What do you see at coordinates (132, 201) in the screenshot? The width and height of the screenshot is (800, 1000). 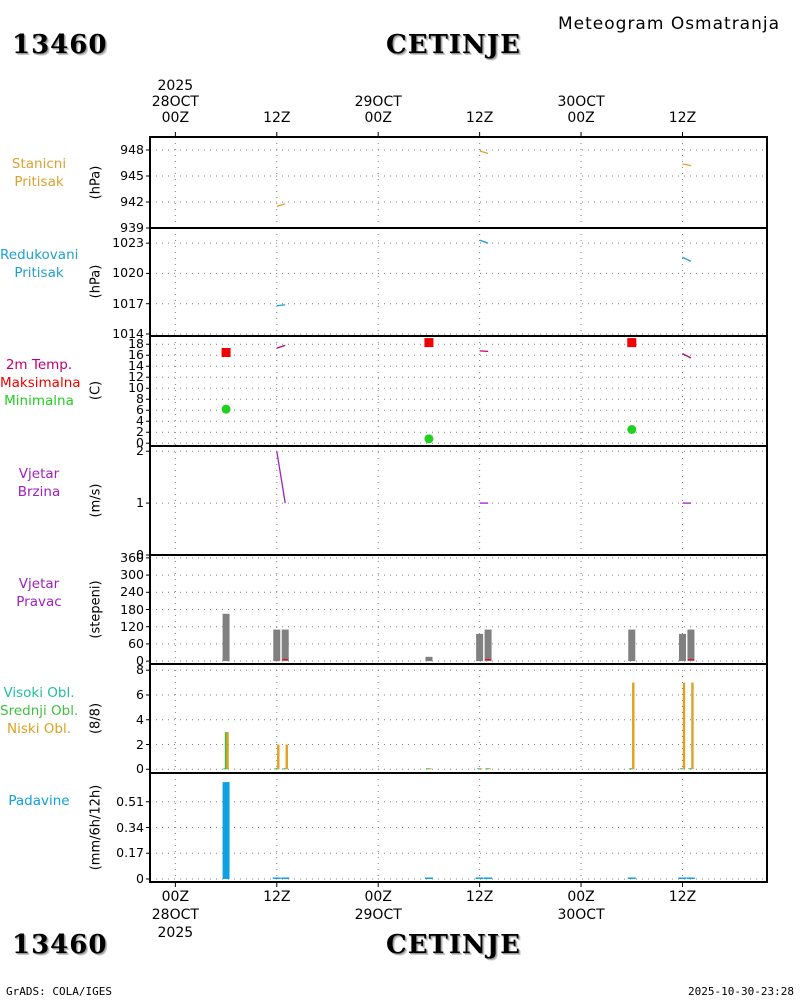 I see `ytick-label: 942` at bounding box center [132, 201].